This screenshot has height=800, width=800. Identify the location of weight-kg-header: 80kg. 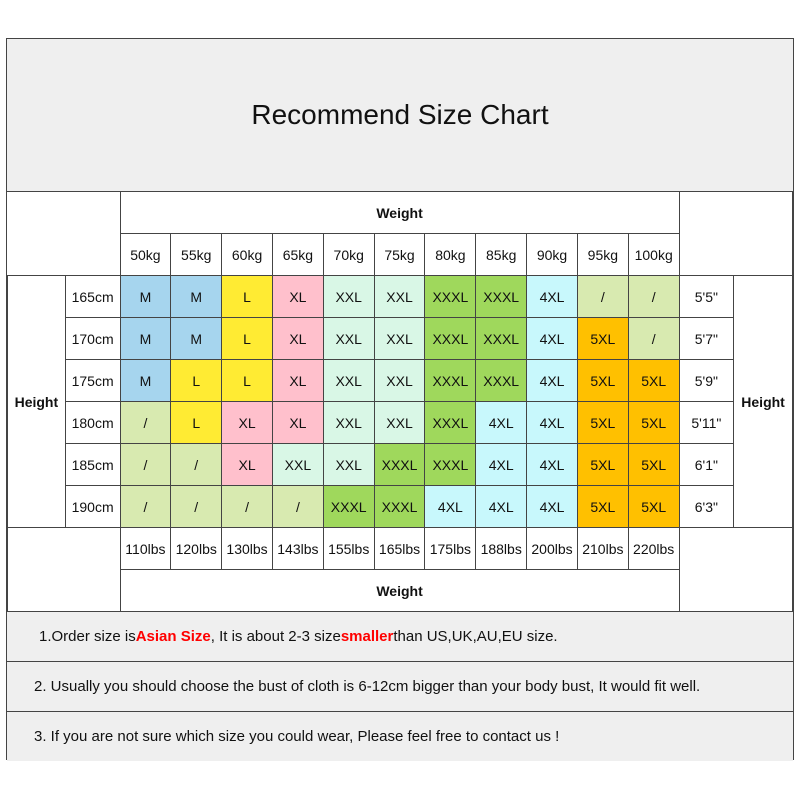
(450, 254).